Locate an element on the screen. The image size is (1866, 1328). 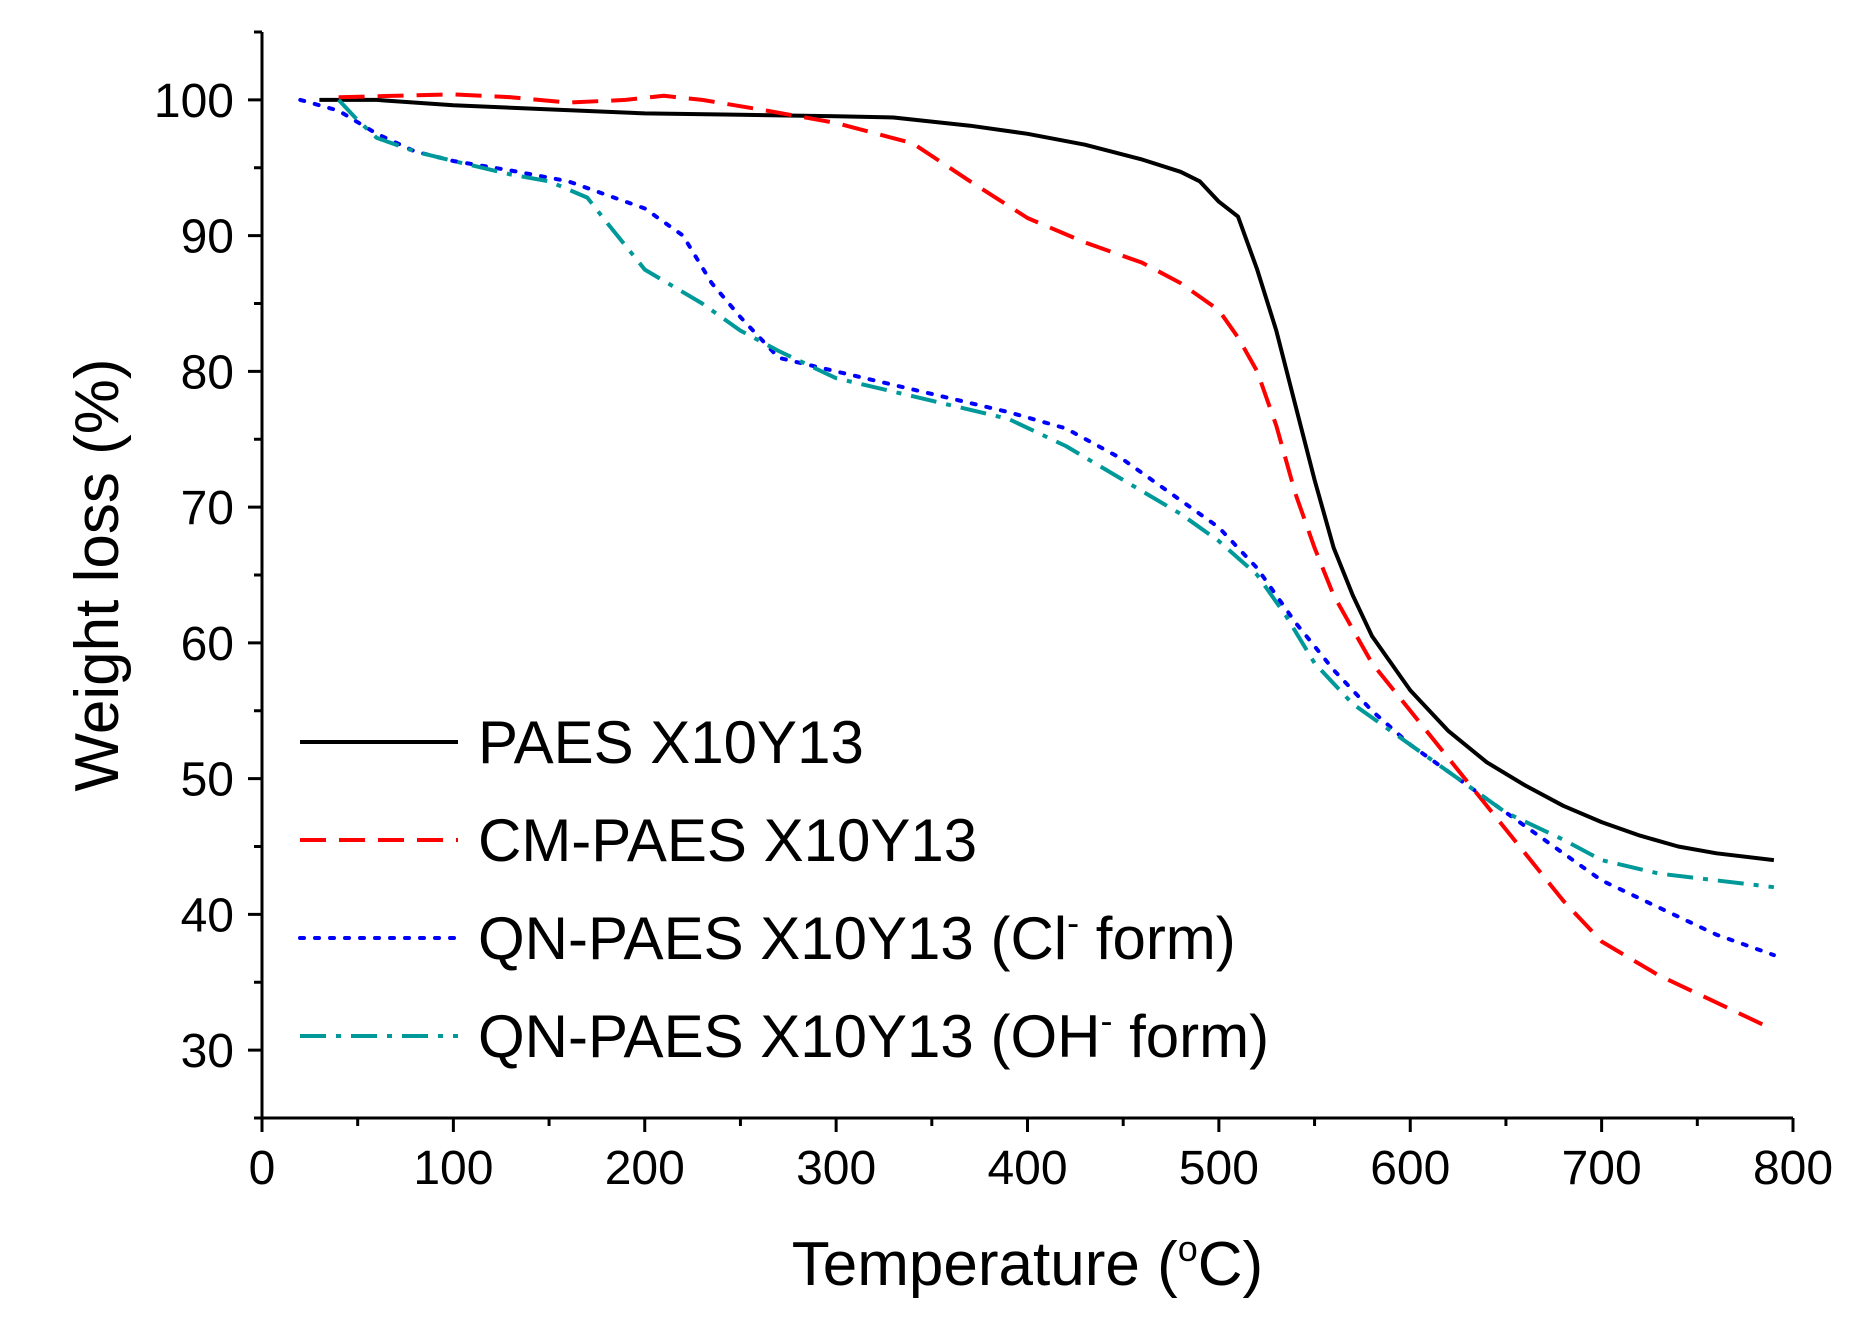
x-tick-label-4: 400 is located at coordinates (1027, 1168).